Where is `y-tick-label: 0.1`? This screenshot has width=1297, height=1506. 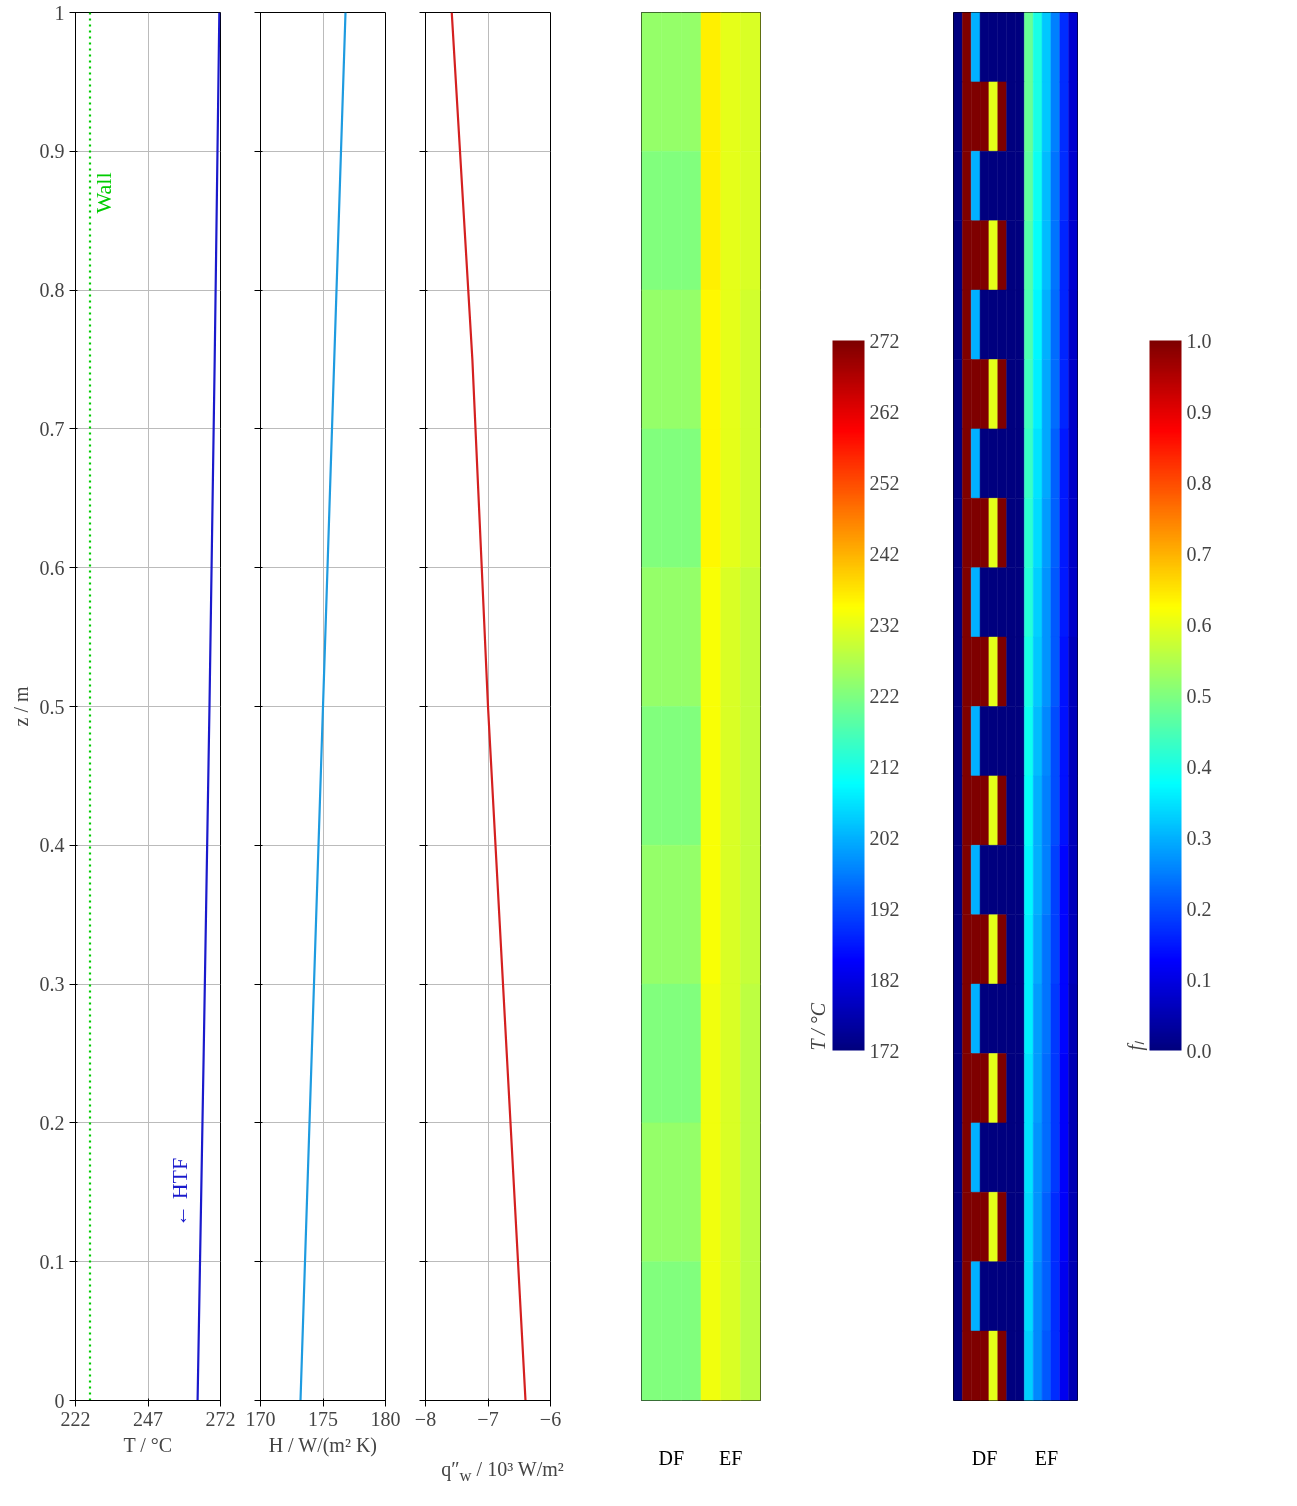
y-tick-label: 0.1 is located at coordinates (52, 1261).